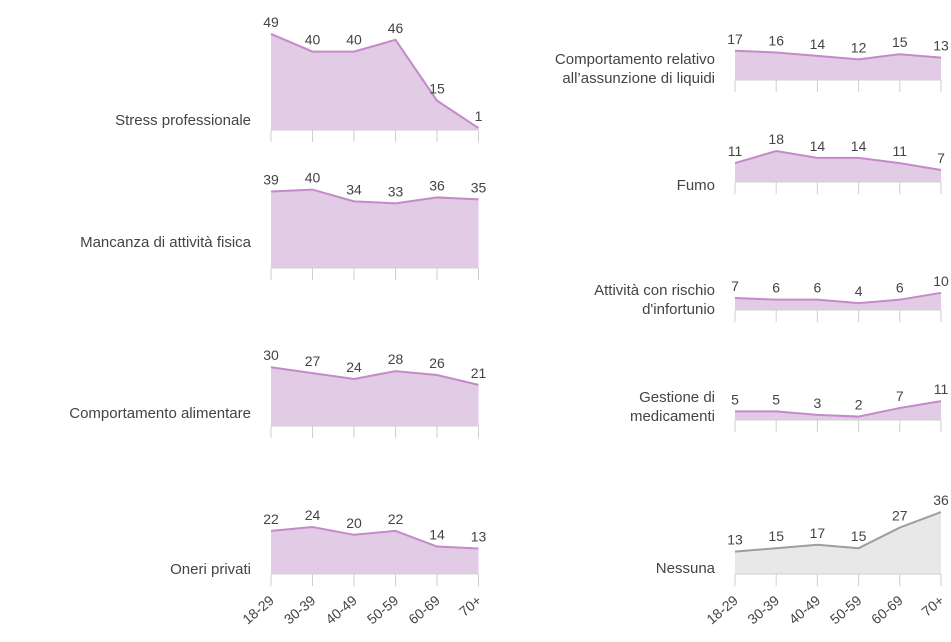 This screenshot has height=642, width=951. Describe the element at coordinates (838, 298) in the screenshot. I see `line-attivita-con-rischio-d-infortunio` at that location.